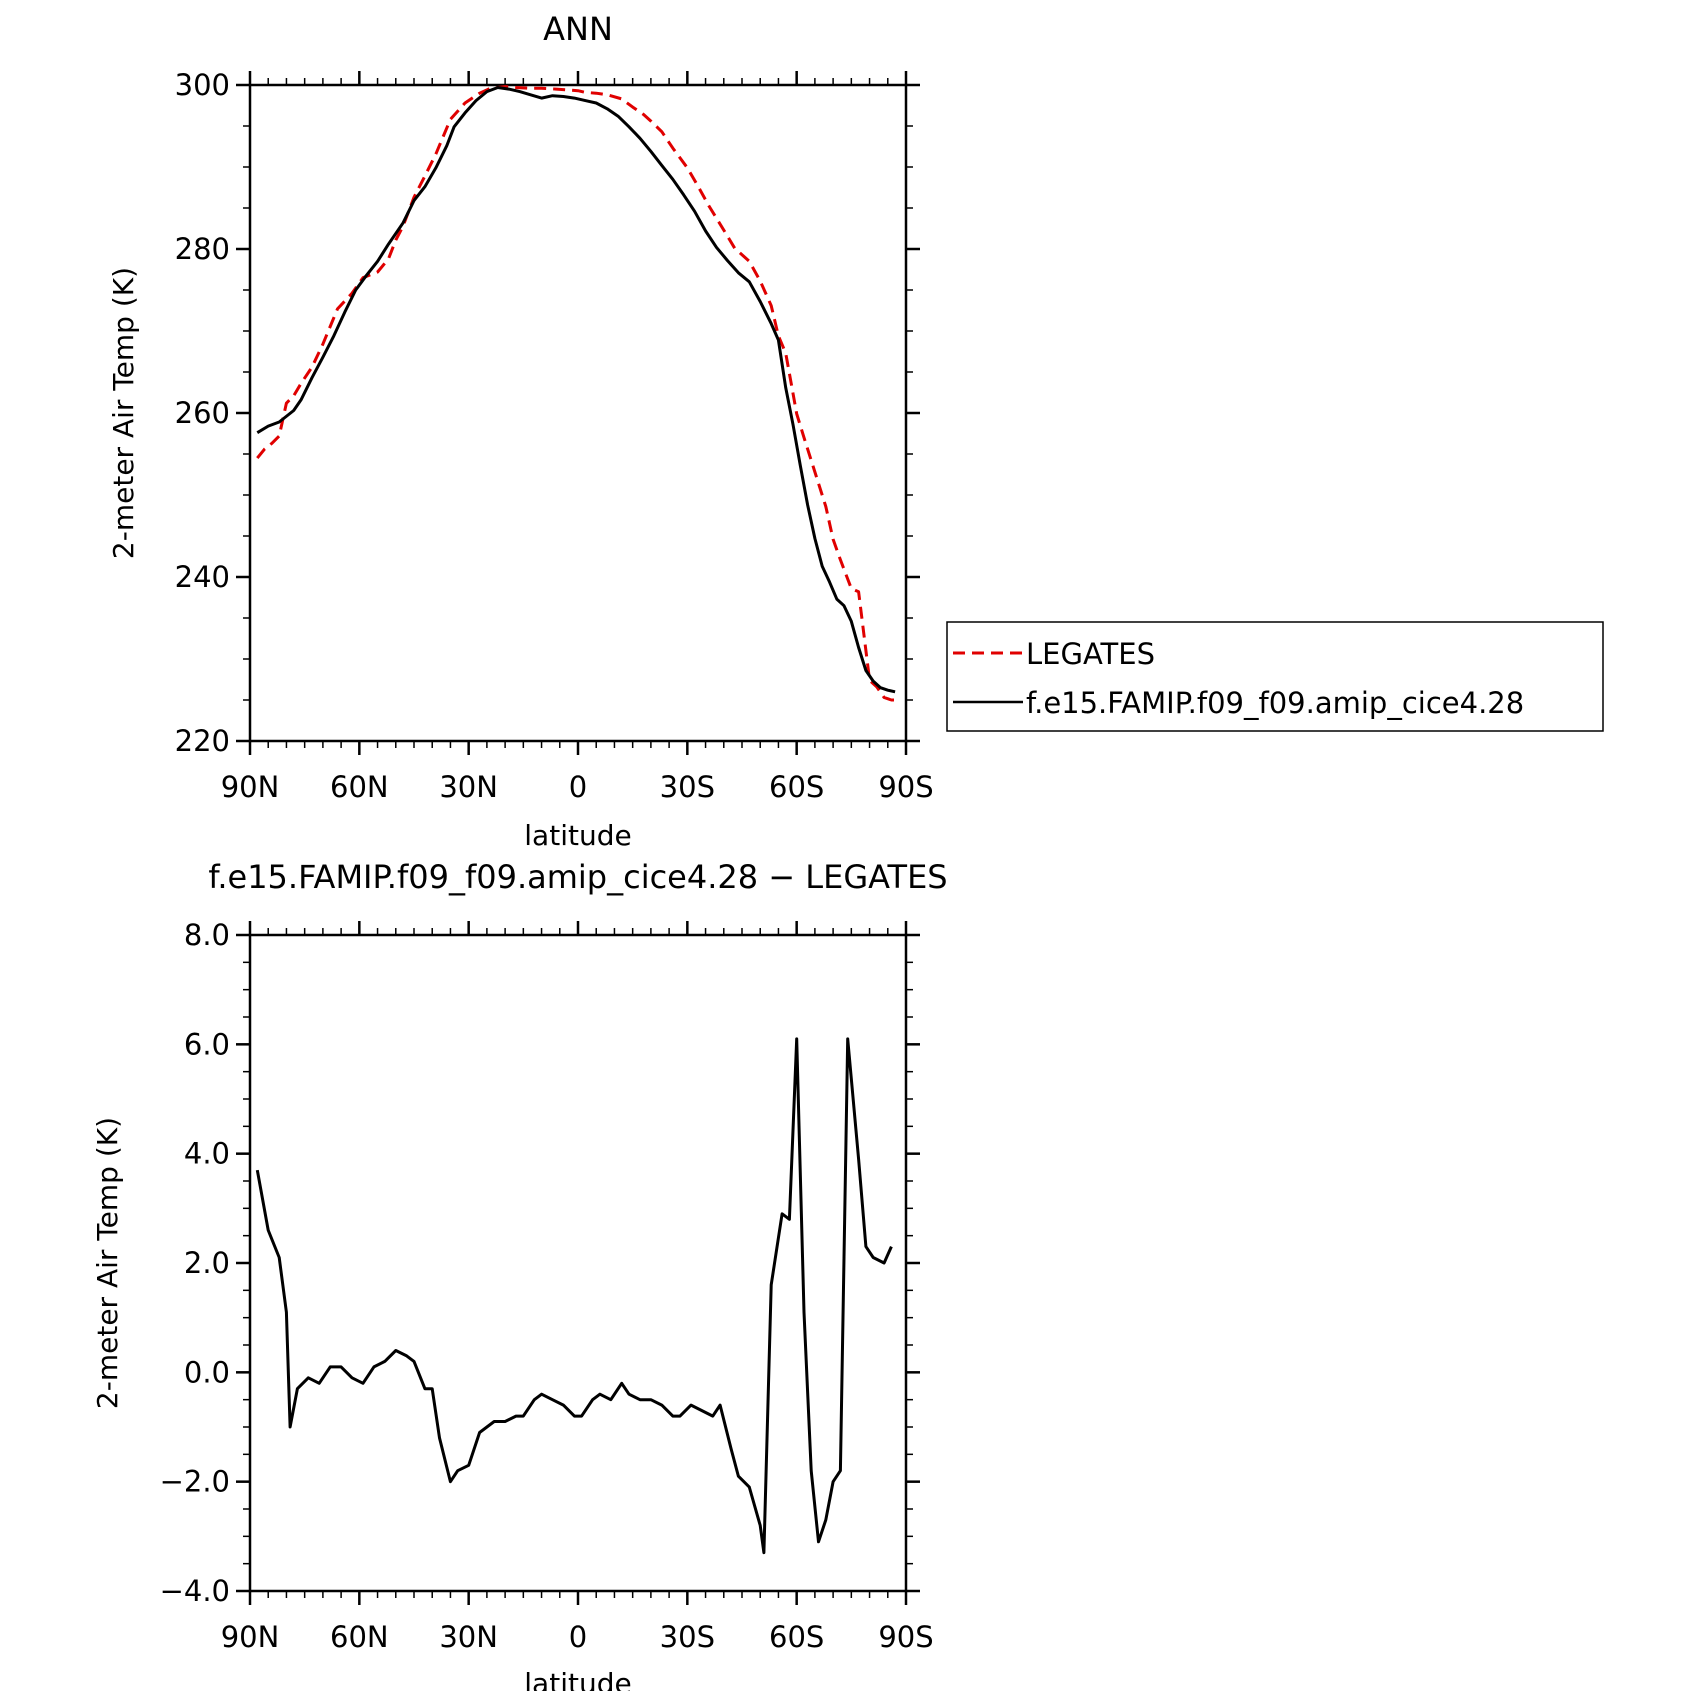 The width and height of the screenshot is (1691, 1691). Describe the element at coordinates (207, 1372) in the screenshot. I see `y-tick-label: 0.0` at that location.